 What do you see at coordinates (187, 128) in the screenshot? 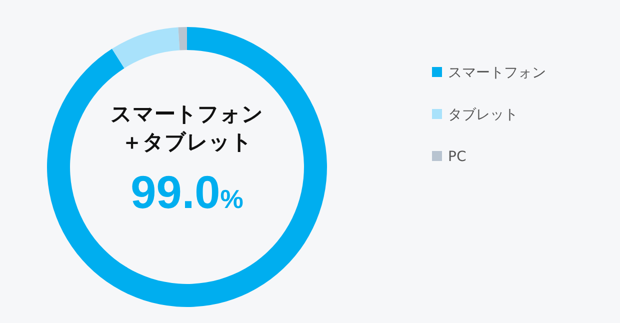
I see `text: スマートフォン＋タブレット` at bounding box center [187, 128].